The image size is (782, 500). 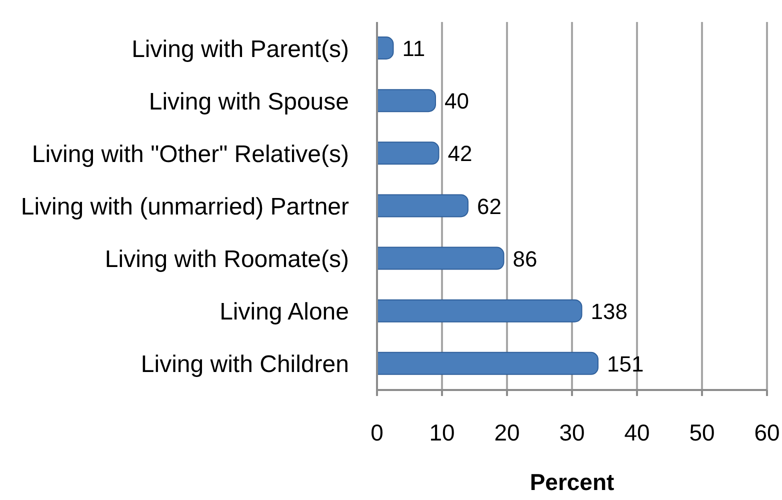 I want to click on y-tick-label: Living Alone, so click(x=284, y=312).